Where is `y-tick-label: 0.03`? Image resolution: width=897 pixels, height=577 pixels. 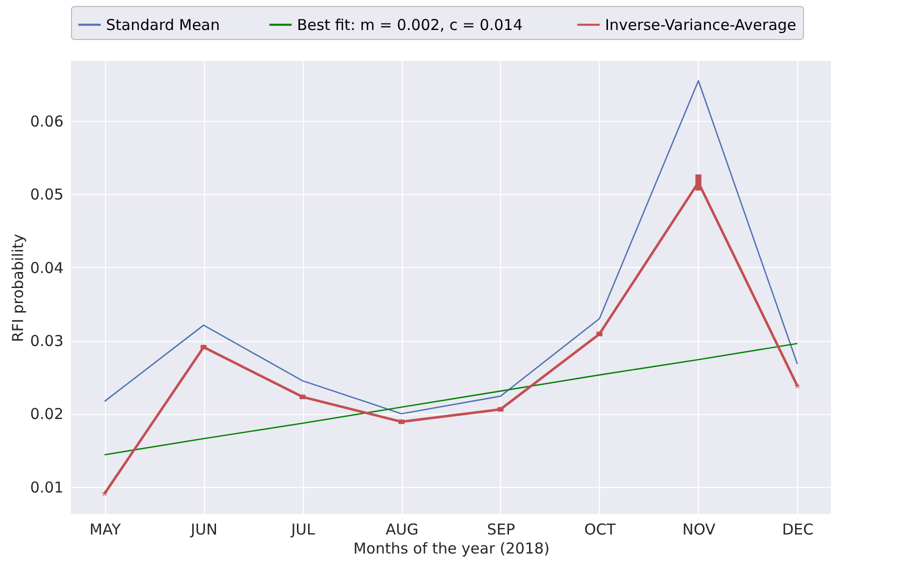 y-tick-label: 0.03 is located at coordinates (47, 341).